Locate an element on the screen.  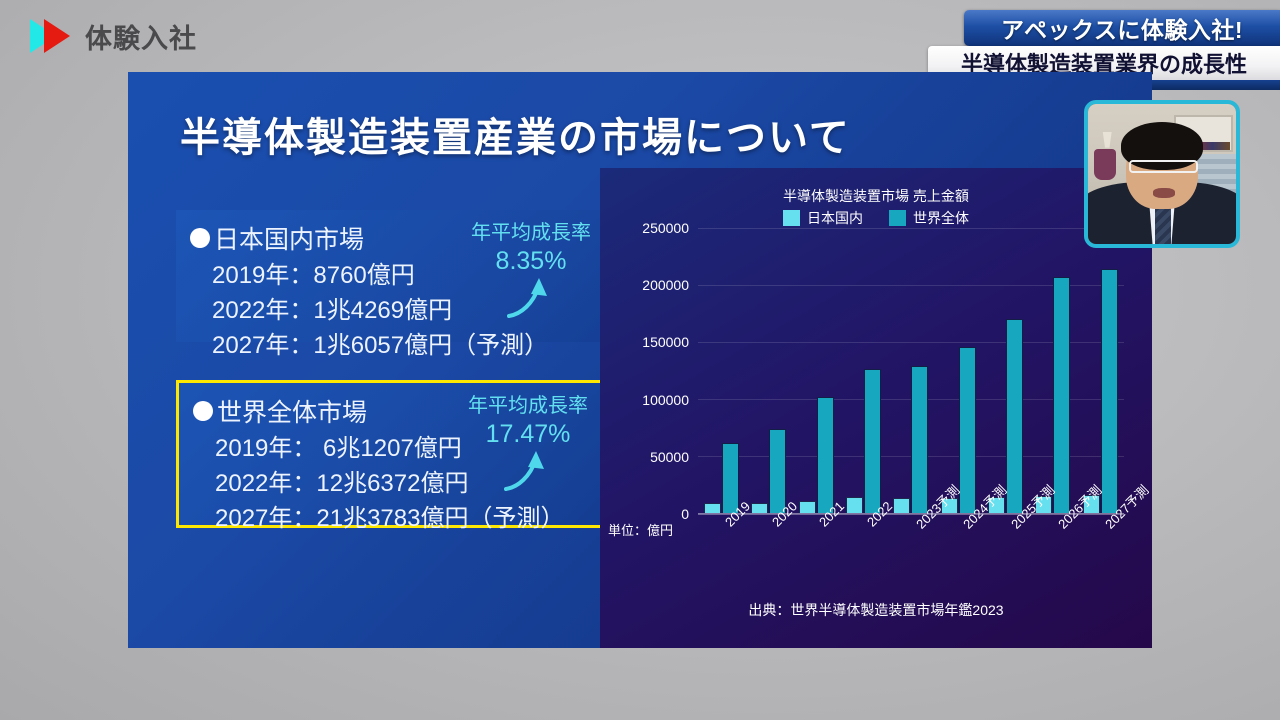
x-tick-cell: 2025予測 is located at coordinates (1019, 528).